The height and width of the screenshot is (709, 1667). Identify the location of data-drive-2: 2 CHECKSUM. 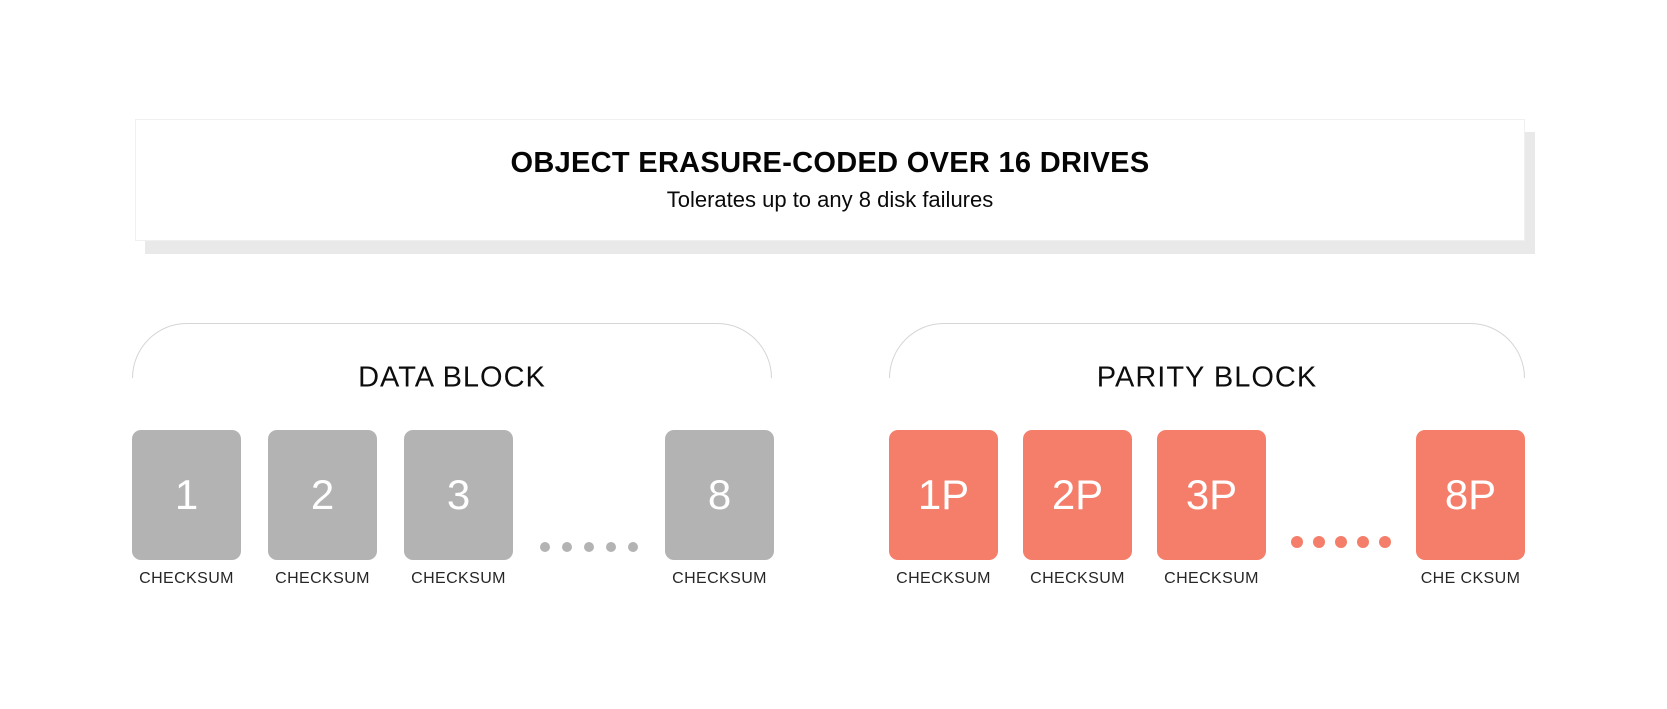
(322, 509).